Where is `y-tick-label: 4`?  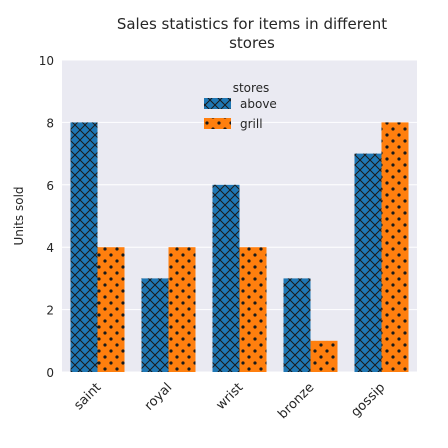 y-tick-label: 4 is located at coordinates (50, 248).